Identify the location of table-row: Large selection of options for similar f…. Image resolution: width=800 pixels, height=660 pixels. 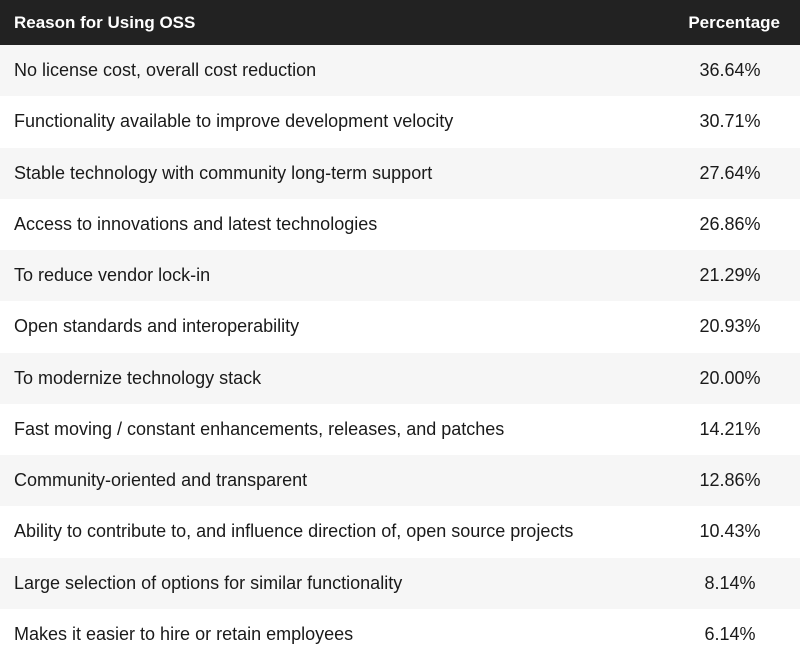
(400, 583).